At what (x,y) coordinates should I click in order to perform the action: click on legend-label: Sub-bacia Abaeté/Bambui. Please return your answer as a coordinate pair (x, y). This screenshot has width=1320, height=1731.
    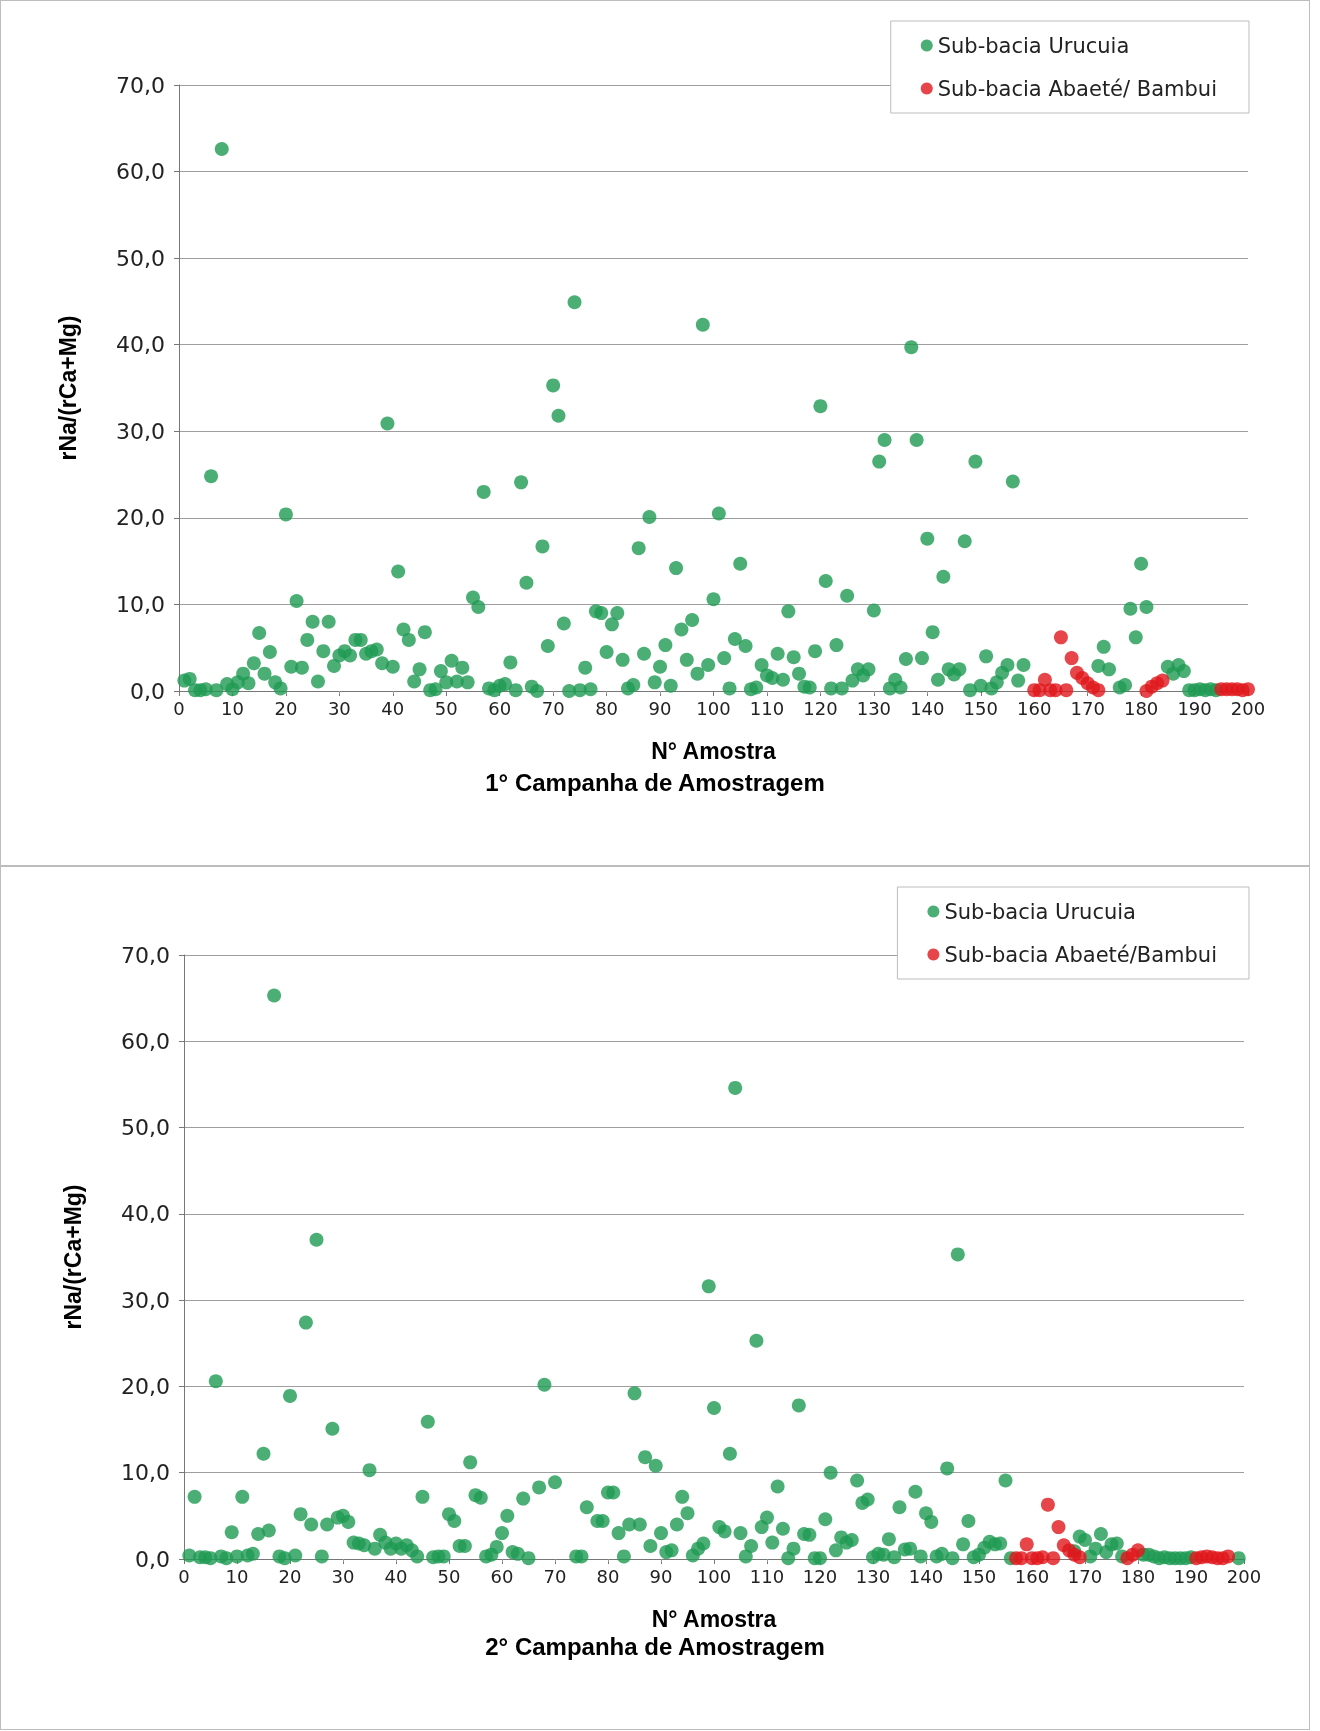
    Looking at the image, I should click on (1080, 954).